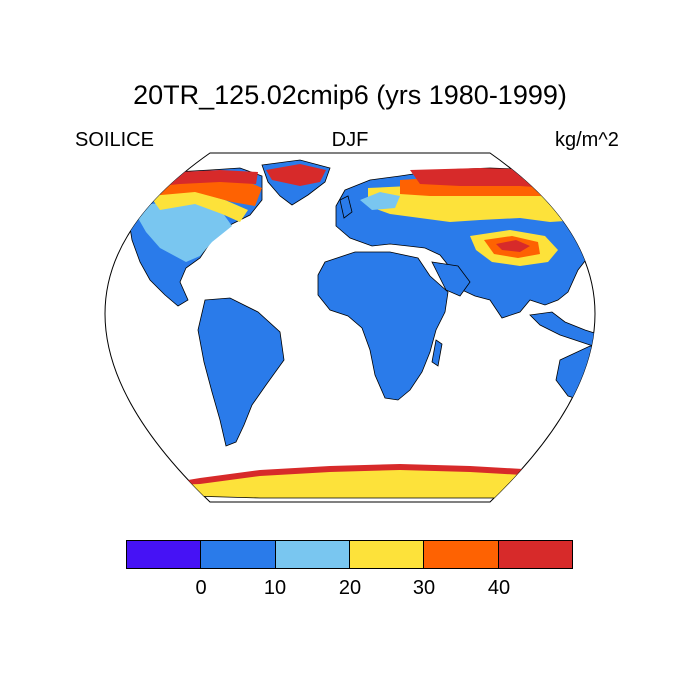  What do you see at coordinates (437, 353) in the screenshot?
I see `madagascar` at bounding box center [437, 353].